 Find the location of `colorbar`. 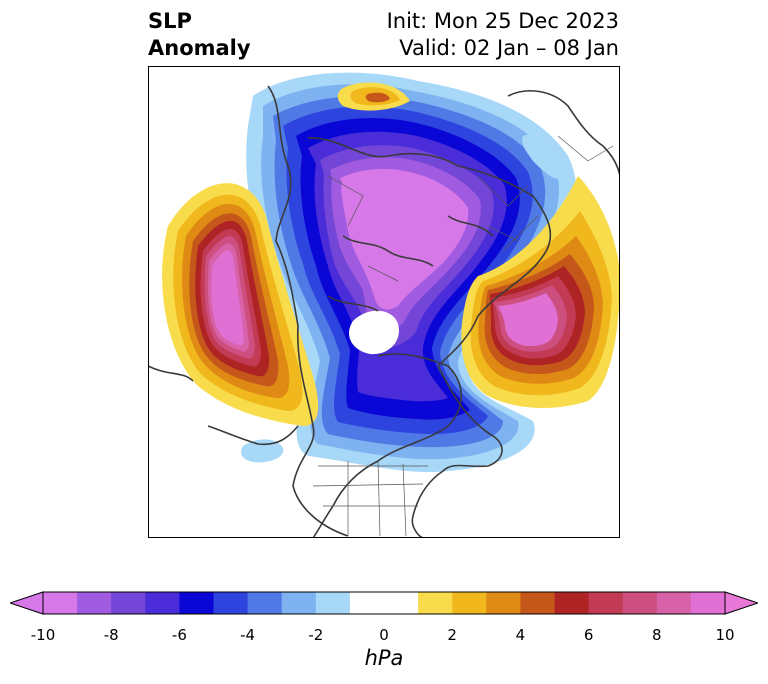

colorbar is located at coordinates (384, 603).